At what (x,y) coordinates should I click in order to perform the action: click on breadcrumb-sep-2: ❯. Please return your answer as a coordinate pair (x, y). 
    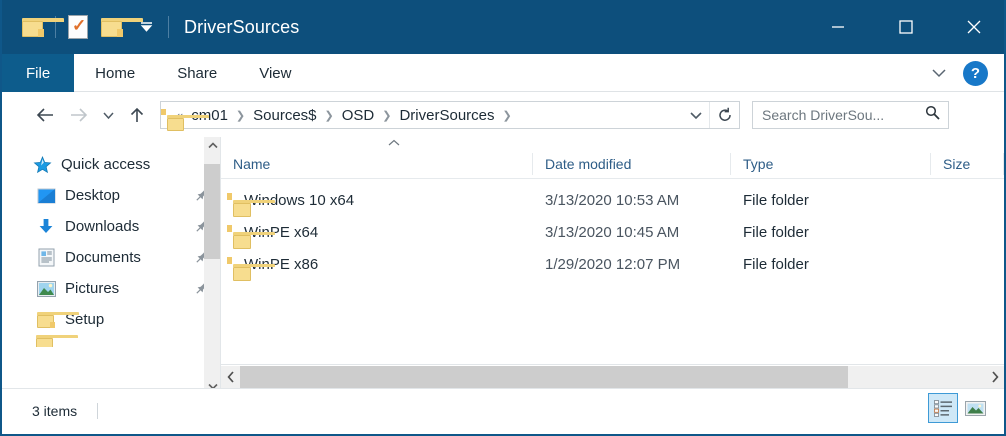
    Looking at the image, I should click on (329, 115).